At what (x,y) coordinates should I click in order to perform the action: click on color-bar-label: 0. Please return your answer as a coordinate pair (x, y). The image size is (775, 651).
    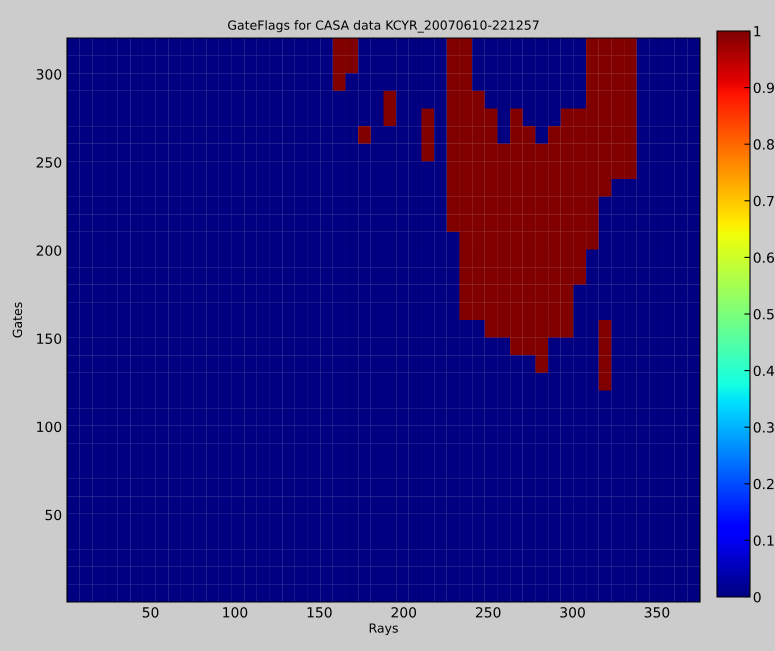
    Looking at the image, I should click on (757, 597).